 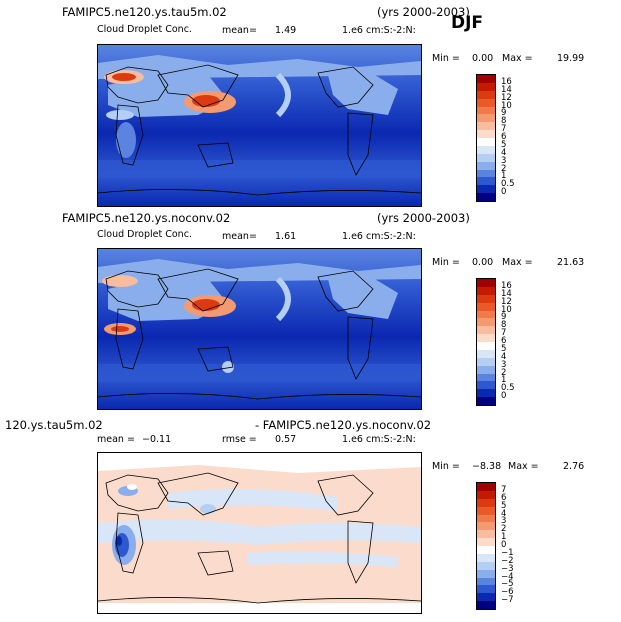 I want to click on panel1-units: 1.e6 cm:S:-2:N:, so click(x=379, y=30).